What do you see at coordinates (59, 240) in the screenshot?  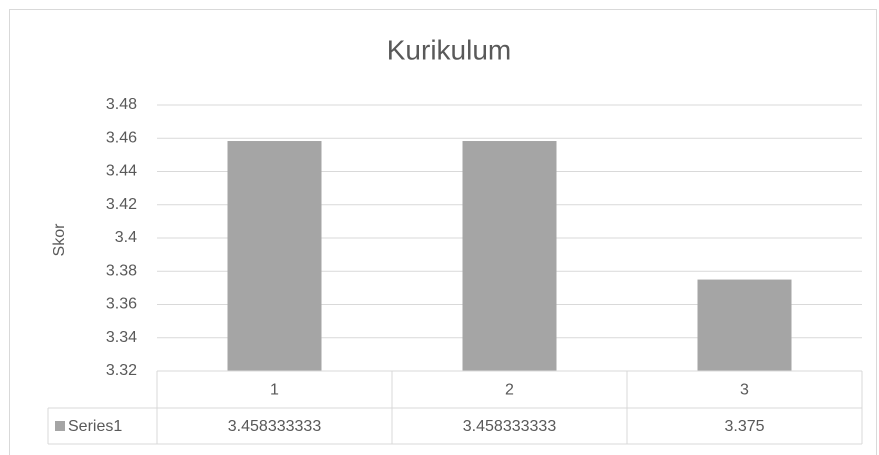 I see `y-axis-label: Skor` at bounding box center [59, 240].